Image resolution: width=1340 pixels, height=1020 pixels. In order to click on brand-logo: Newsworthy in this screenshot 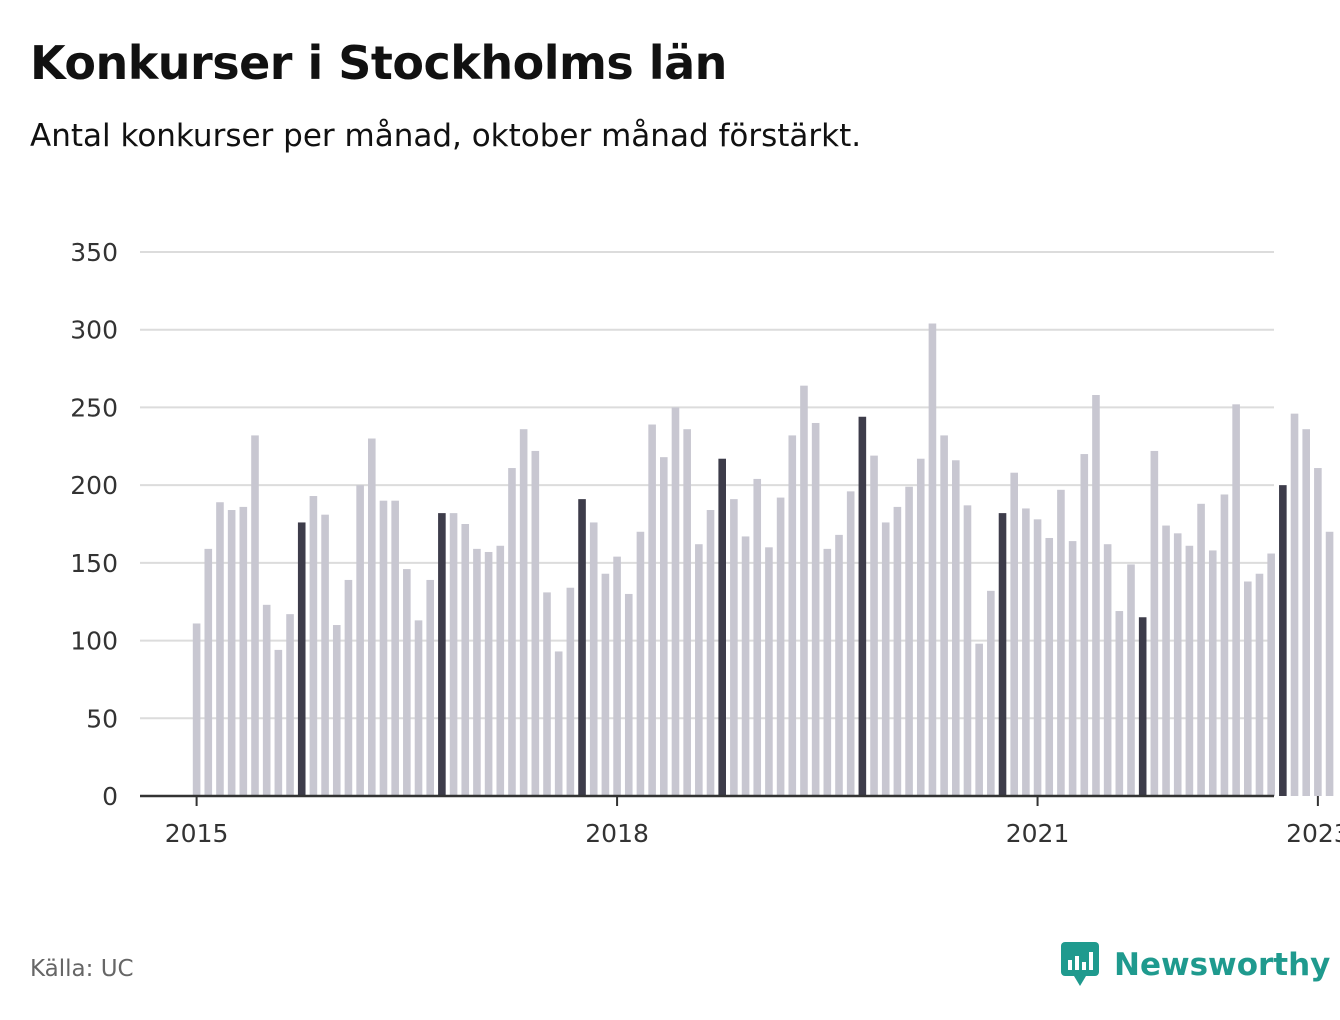, I will do `click(1195, 965)`.